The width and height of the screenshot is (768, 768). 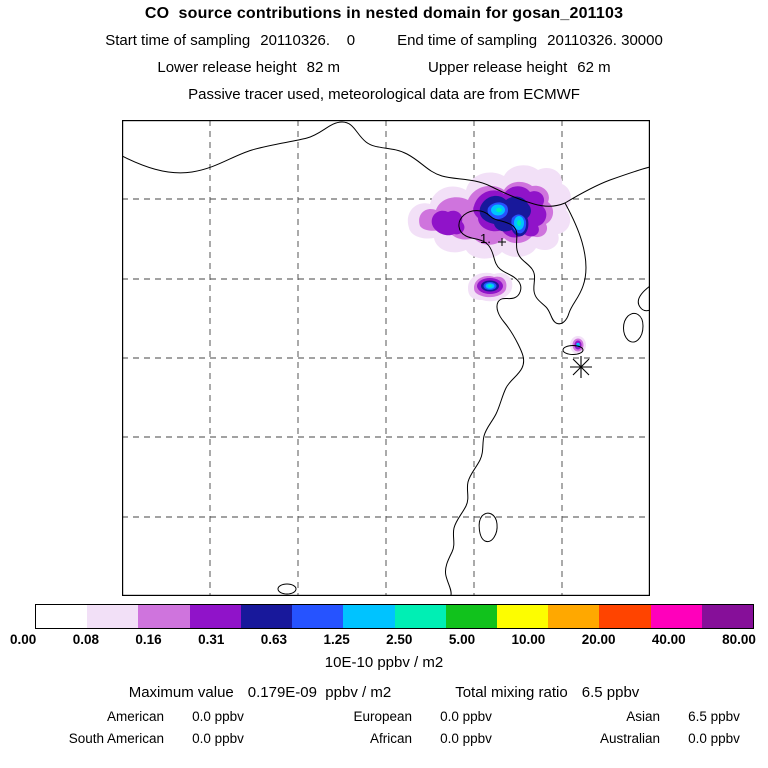 I want to click on colorbar-tick-label: 0.08, so click(x=85, y=639).